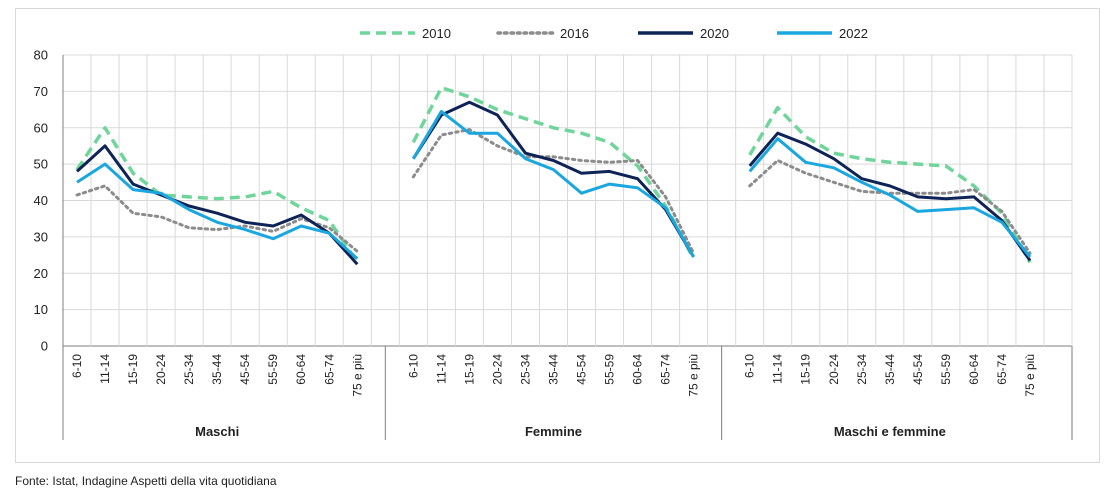 The image size is (1115, 504). Describe the element at coordinates (41, 309) in the screenshot. I see `y-tick-label: 10` at that location.